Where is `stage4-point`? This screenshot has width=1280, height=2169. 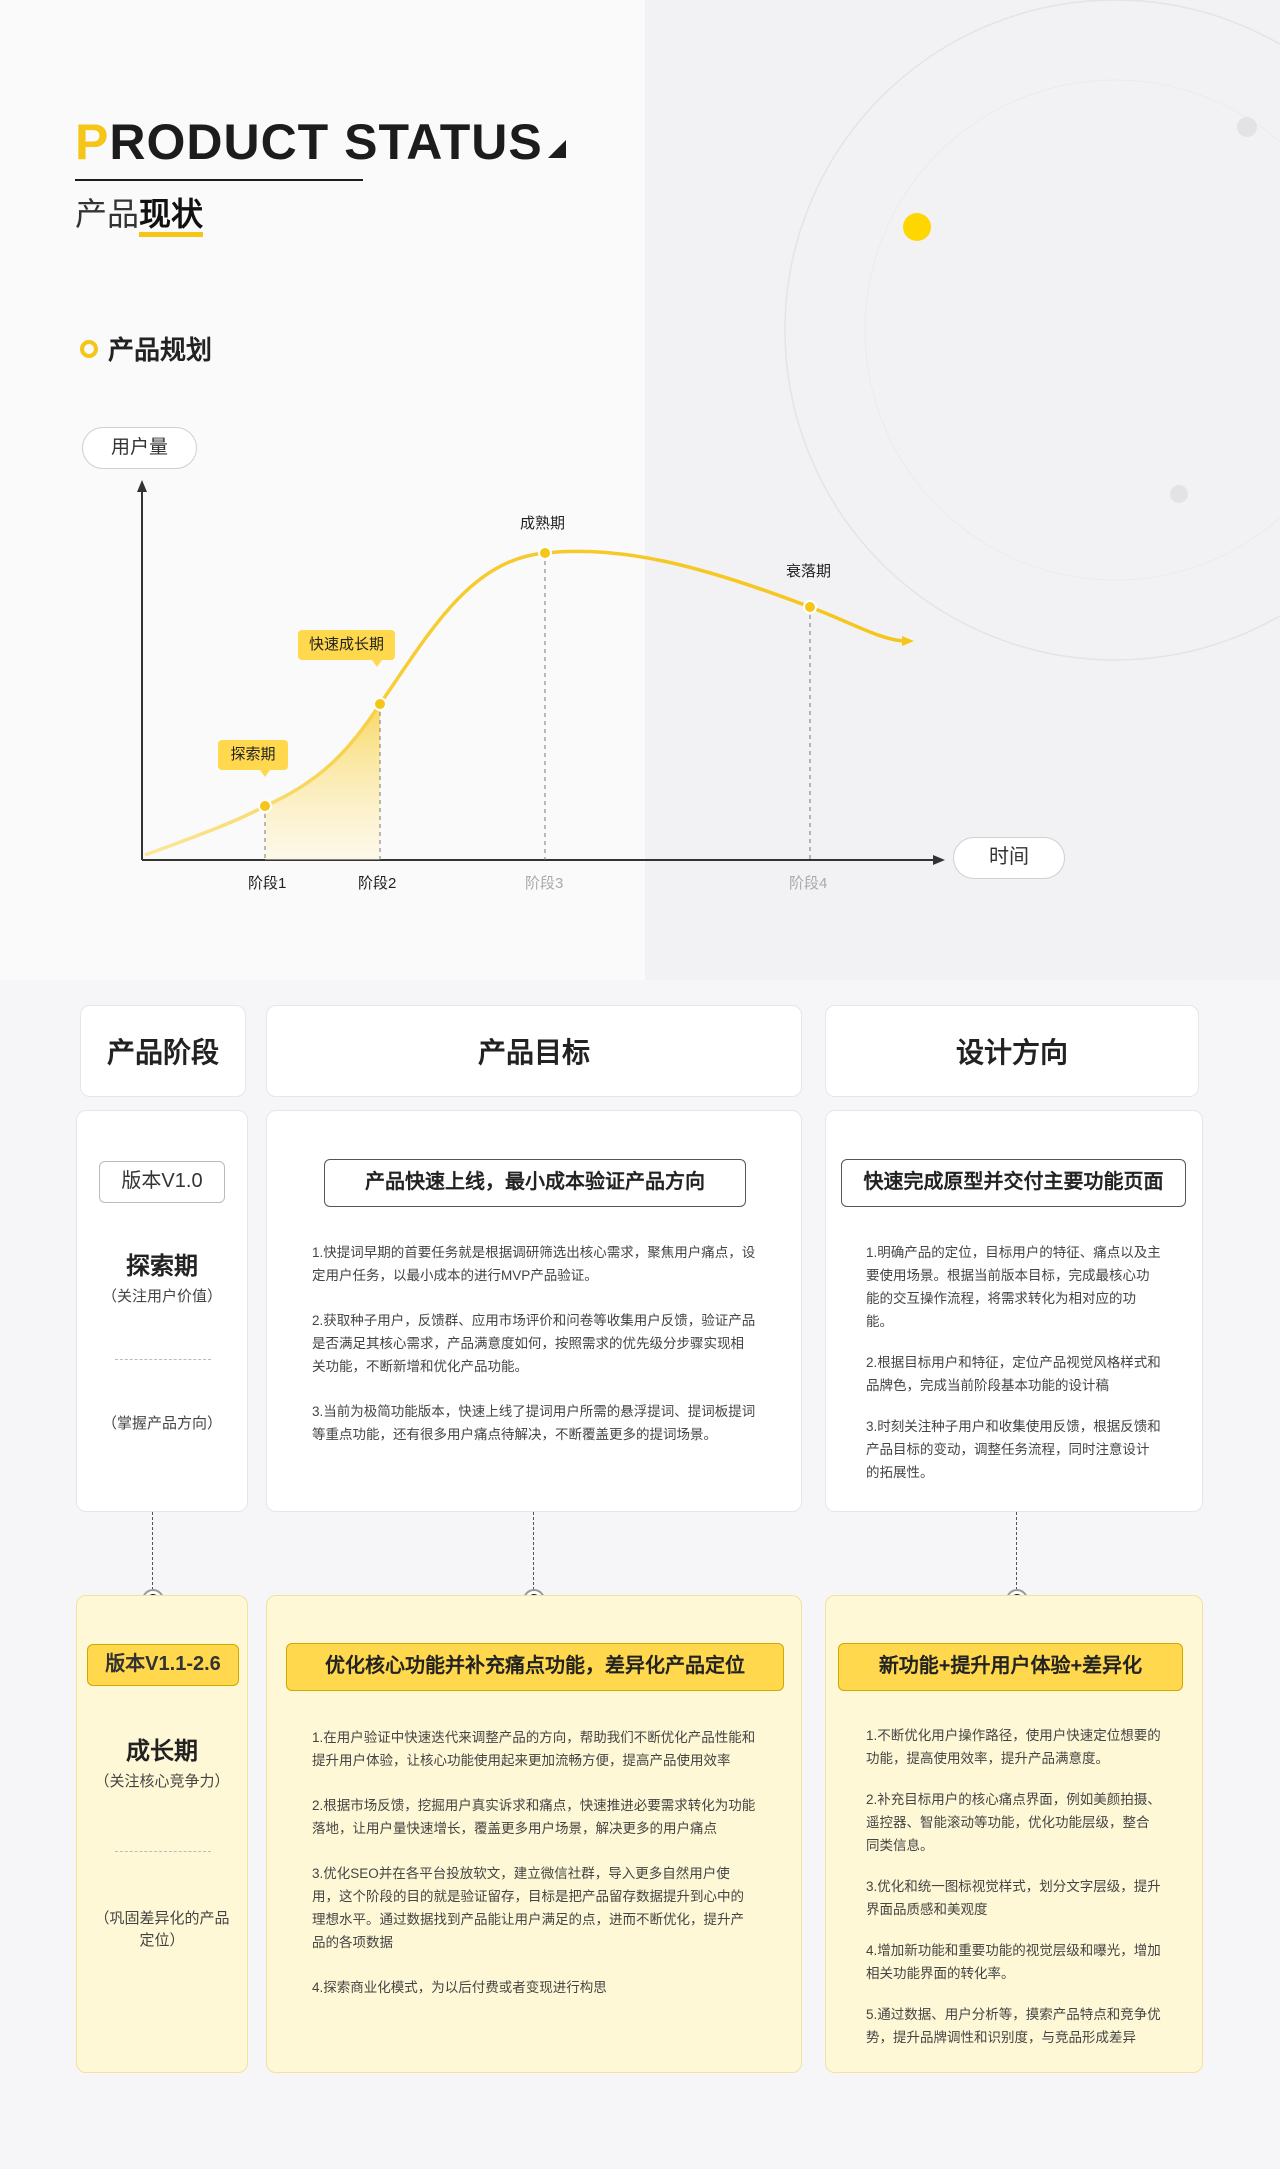 stage4-point is located at coordinates (810, 607).